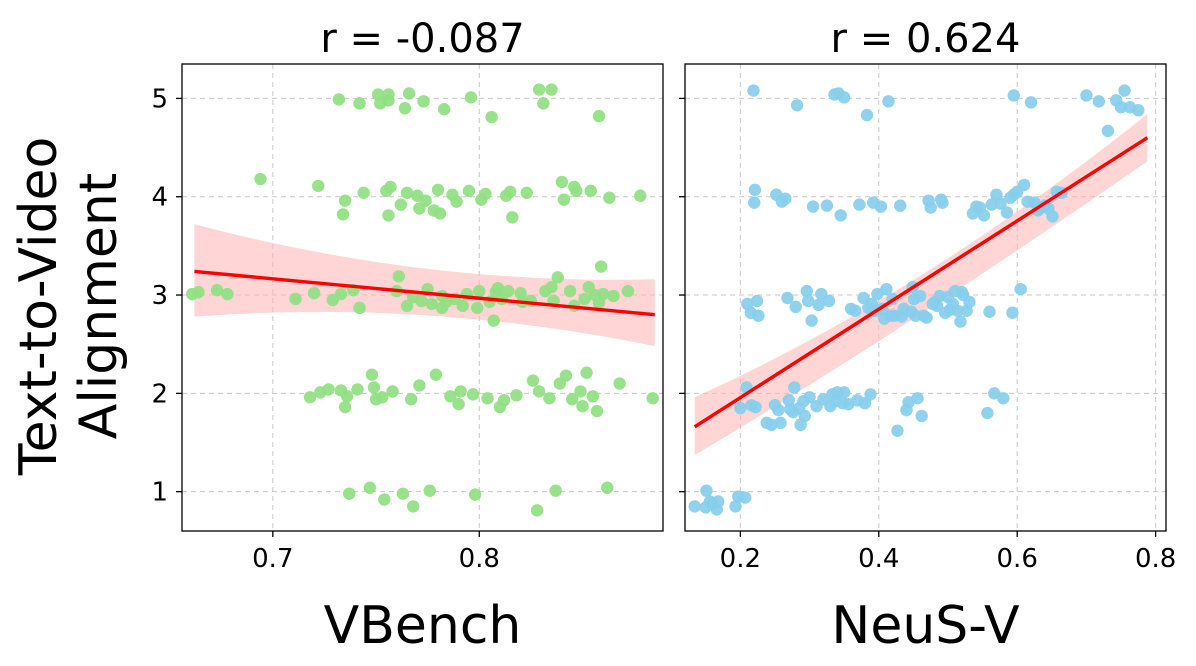 This screenshot has width=1196, height=666. What do you see at coordinates (926, 39) in the screenshot?
I see `panel-title: r = 0.624` at bounding box center [926, 39].